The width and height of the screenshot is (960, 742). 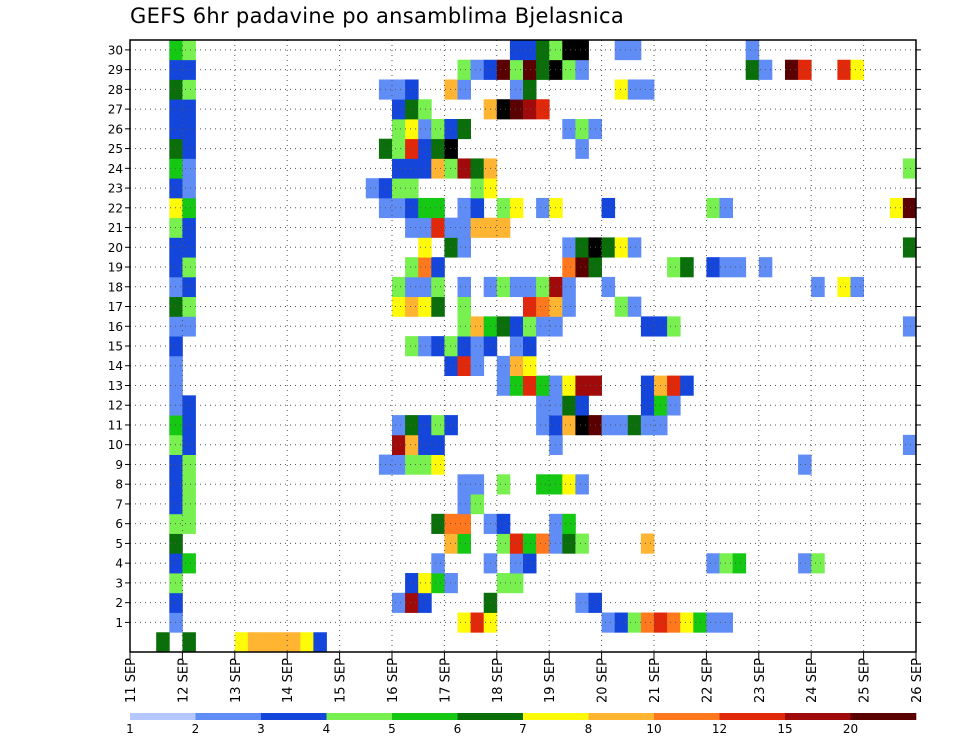 I want to click on legend-label: 3, so click(x=261, y=729).